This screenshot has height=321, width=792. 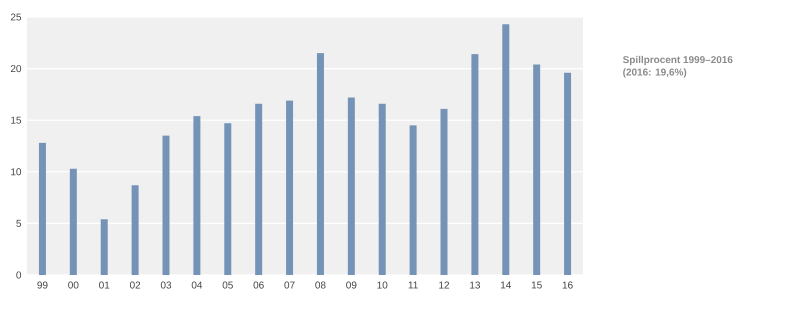 I want to click on x-tick-label: 03, so click(x=166, y=285).